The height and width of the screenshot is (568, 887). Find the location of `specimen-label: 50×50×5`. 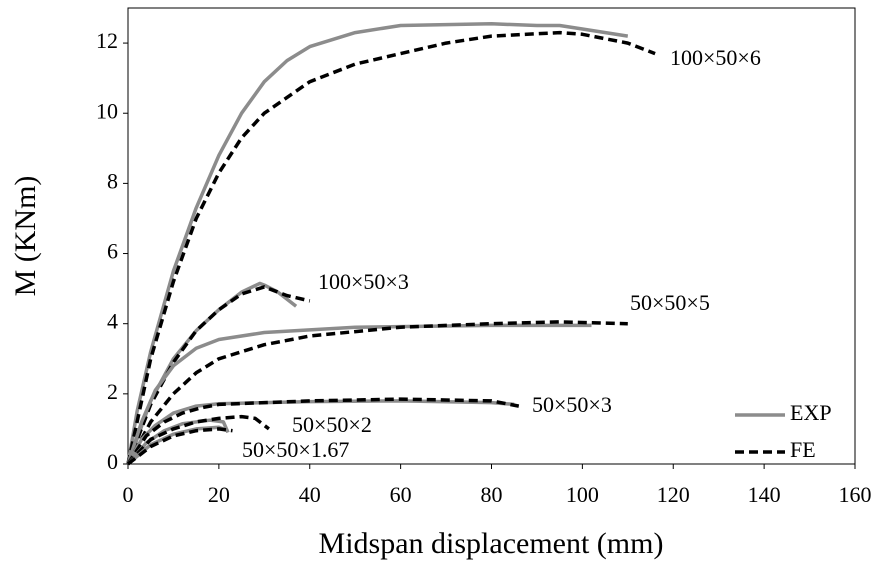

specimen-label: 50×50×5 is located at coordinates (670, 302).